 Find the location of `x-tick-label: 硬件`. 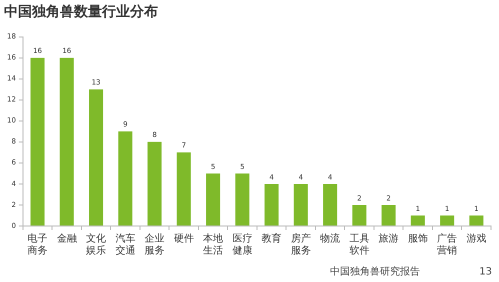

x-tick-label: 硬件 is located at coordinates (184, 239).